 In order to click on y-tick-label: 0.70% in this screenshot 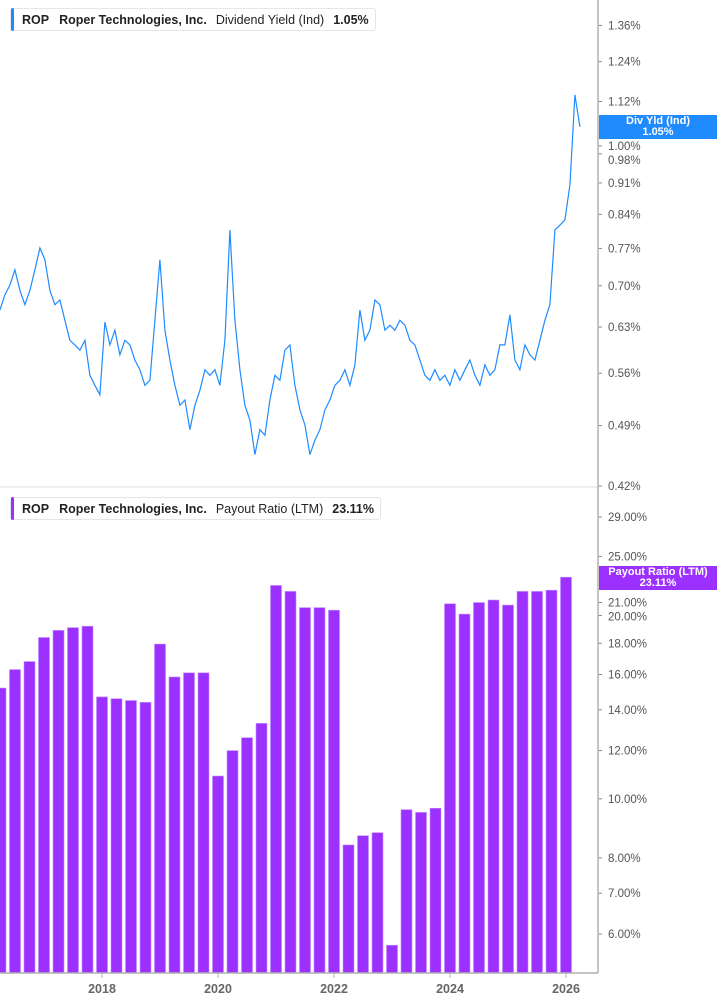, I will do `click(624, 287)`.